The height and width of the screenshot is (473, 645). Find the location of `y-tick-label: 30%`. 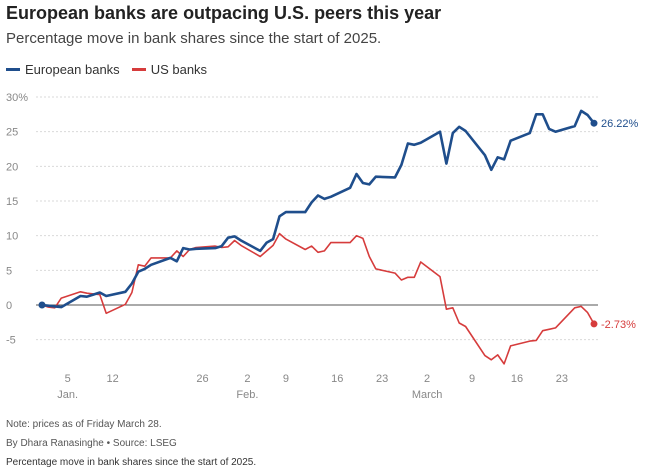

y-tick-label: 30% is located at coordinates (17, 98).